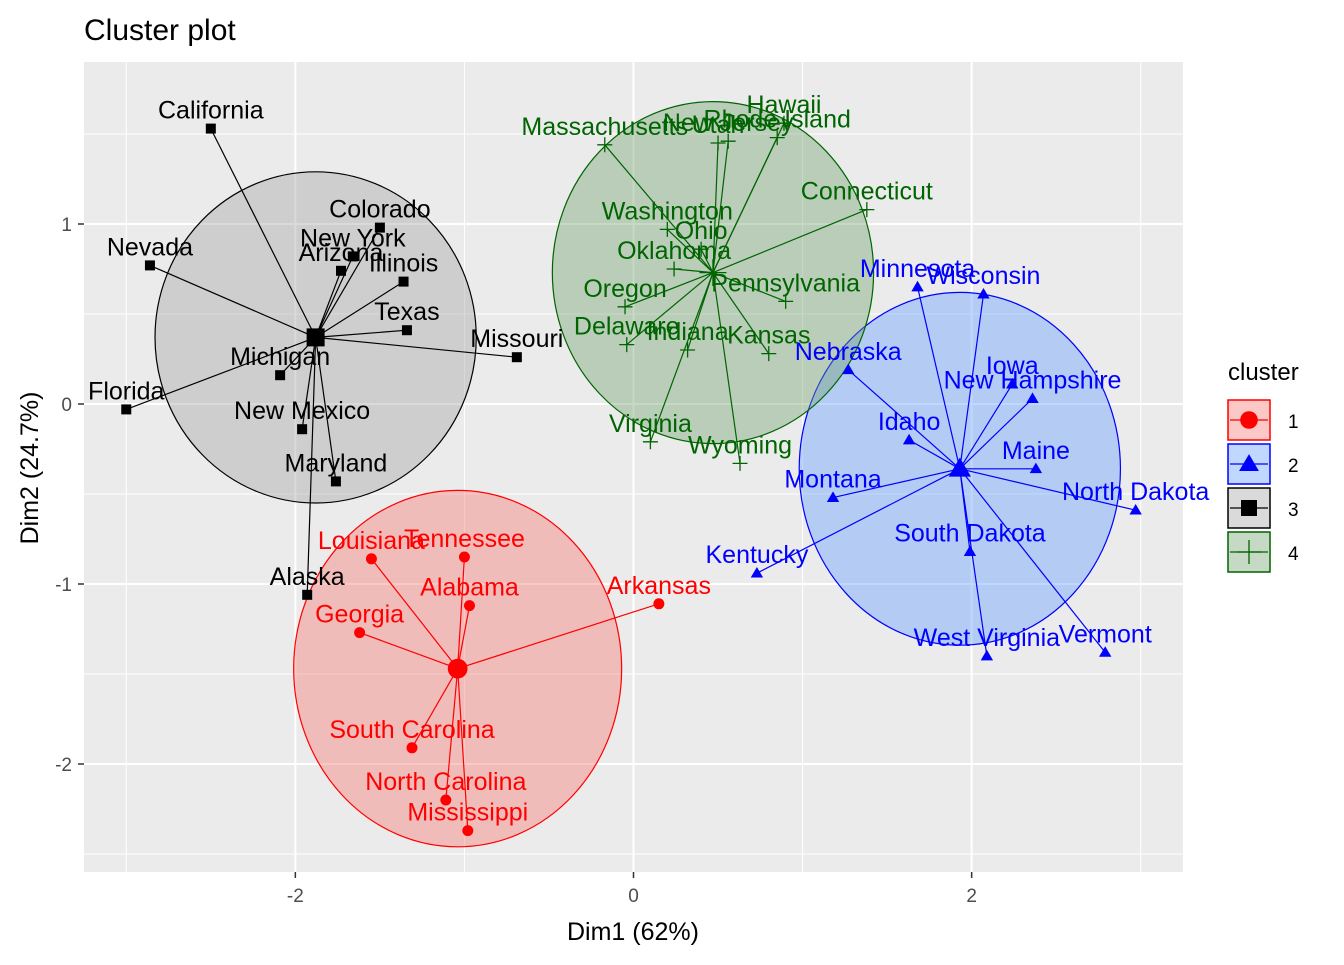 The height and width of the screenshot is (965, 1344). What do you see at coordinates (745, 205) in the screenshot?
I see `spoke-rhode-island` at bounding box center [745, 205].